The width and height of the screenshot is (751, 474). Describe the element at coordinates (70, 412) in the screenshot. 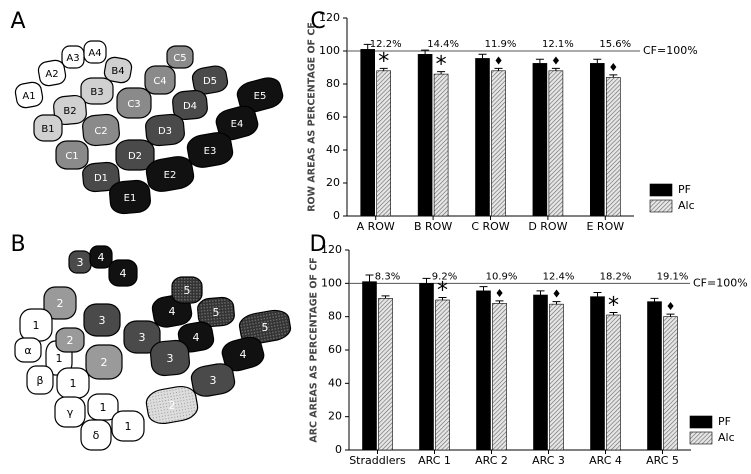

I see `barrel-label: γ` at that location.